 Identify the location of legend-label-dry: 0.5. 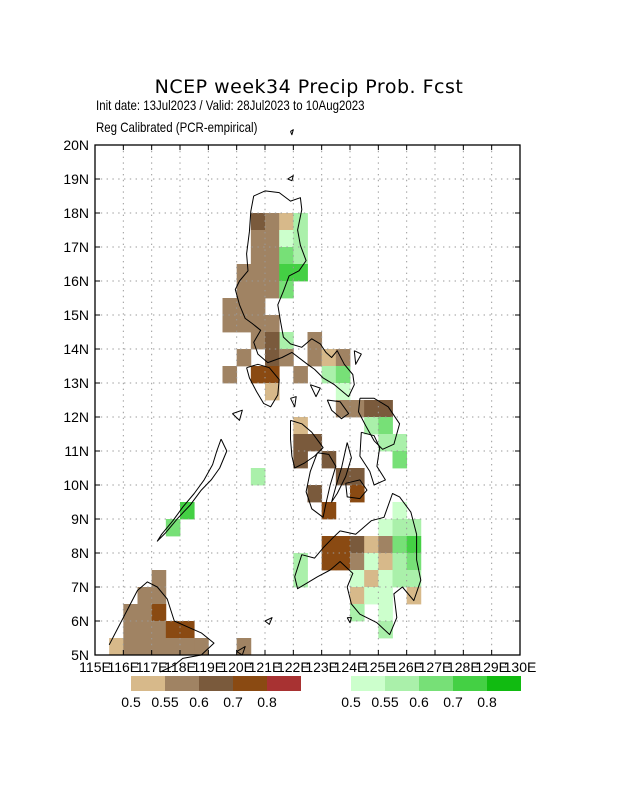
(131, 702).